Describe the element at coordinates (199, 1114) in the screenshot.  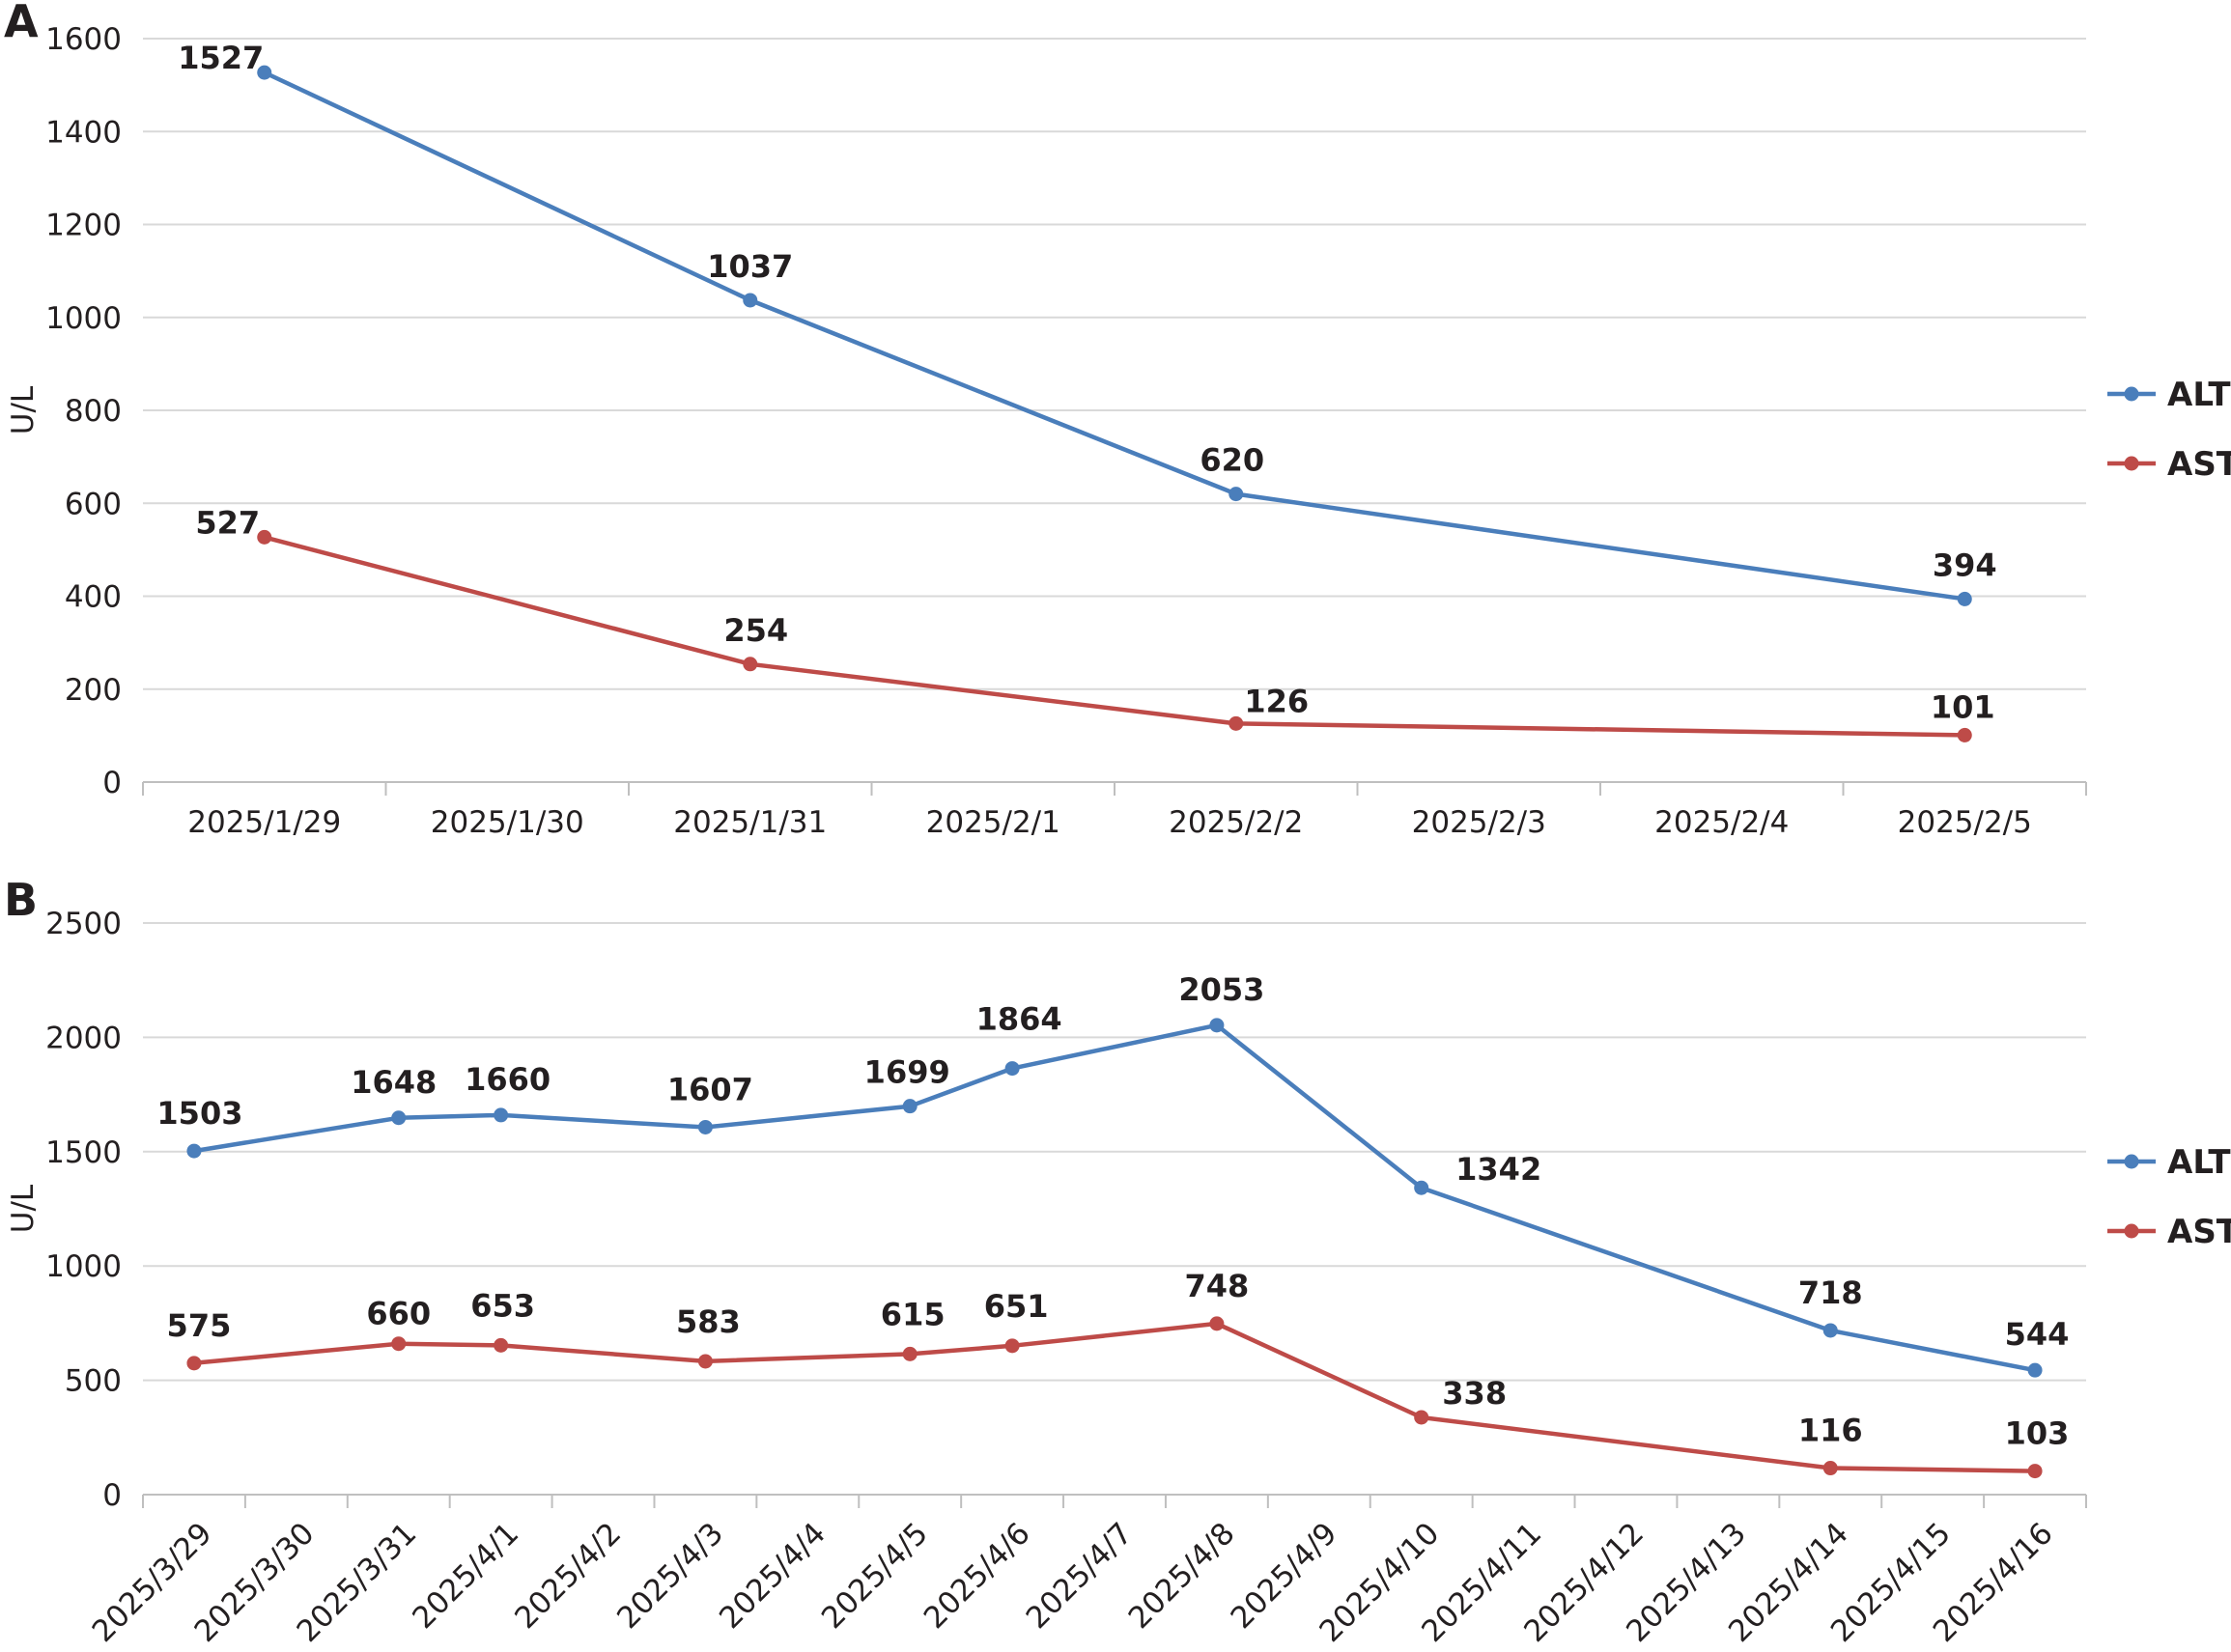
I see `data-label-alt: 1503` at that location.